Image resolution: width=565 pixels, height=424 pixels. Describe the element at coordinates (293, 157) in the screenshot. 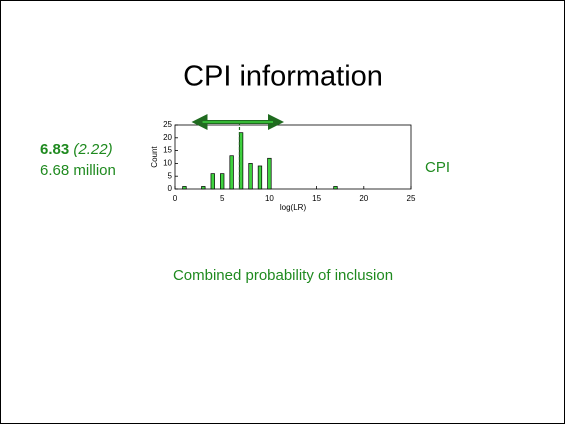

I see `plot-frame` at that location.